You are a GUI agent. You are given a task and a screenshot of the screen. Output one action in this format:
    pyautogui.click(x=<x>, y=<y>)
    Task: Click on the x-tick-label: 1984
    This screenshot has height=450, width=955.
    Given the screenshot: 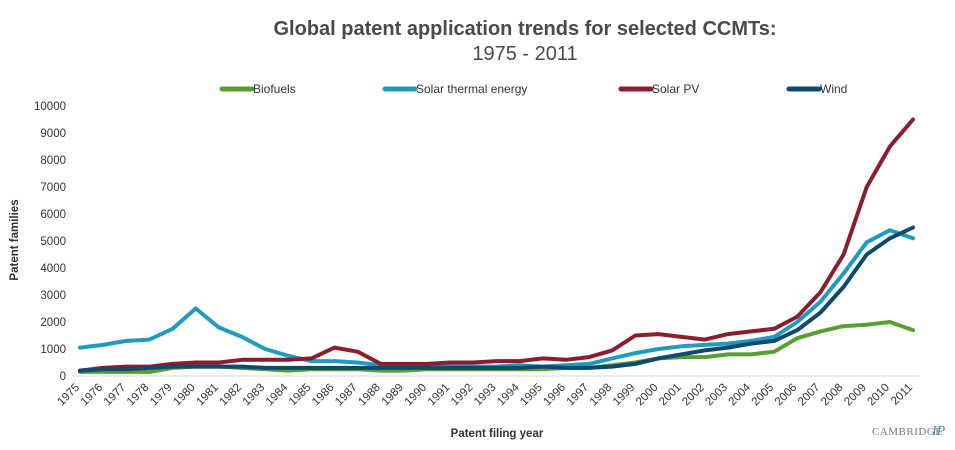 What is the action you would take?
    pyautogui.click(x=277, y=394)
    